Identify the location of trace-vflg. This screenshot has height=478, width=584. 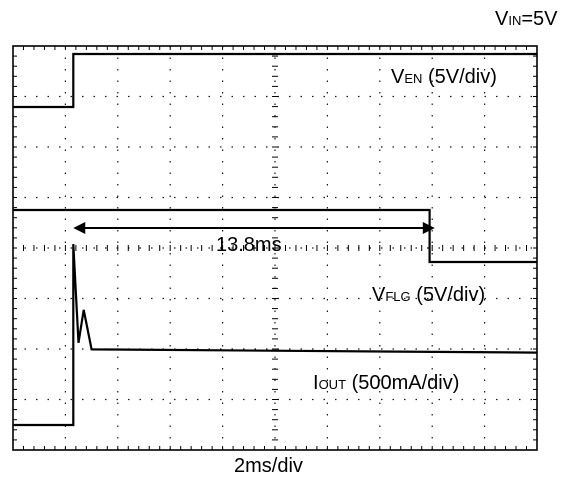
(275, 236).